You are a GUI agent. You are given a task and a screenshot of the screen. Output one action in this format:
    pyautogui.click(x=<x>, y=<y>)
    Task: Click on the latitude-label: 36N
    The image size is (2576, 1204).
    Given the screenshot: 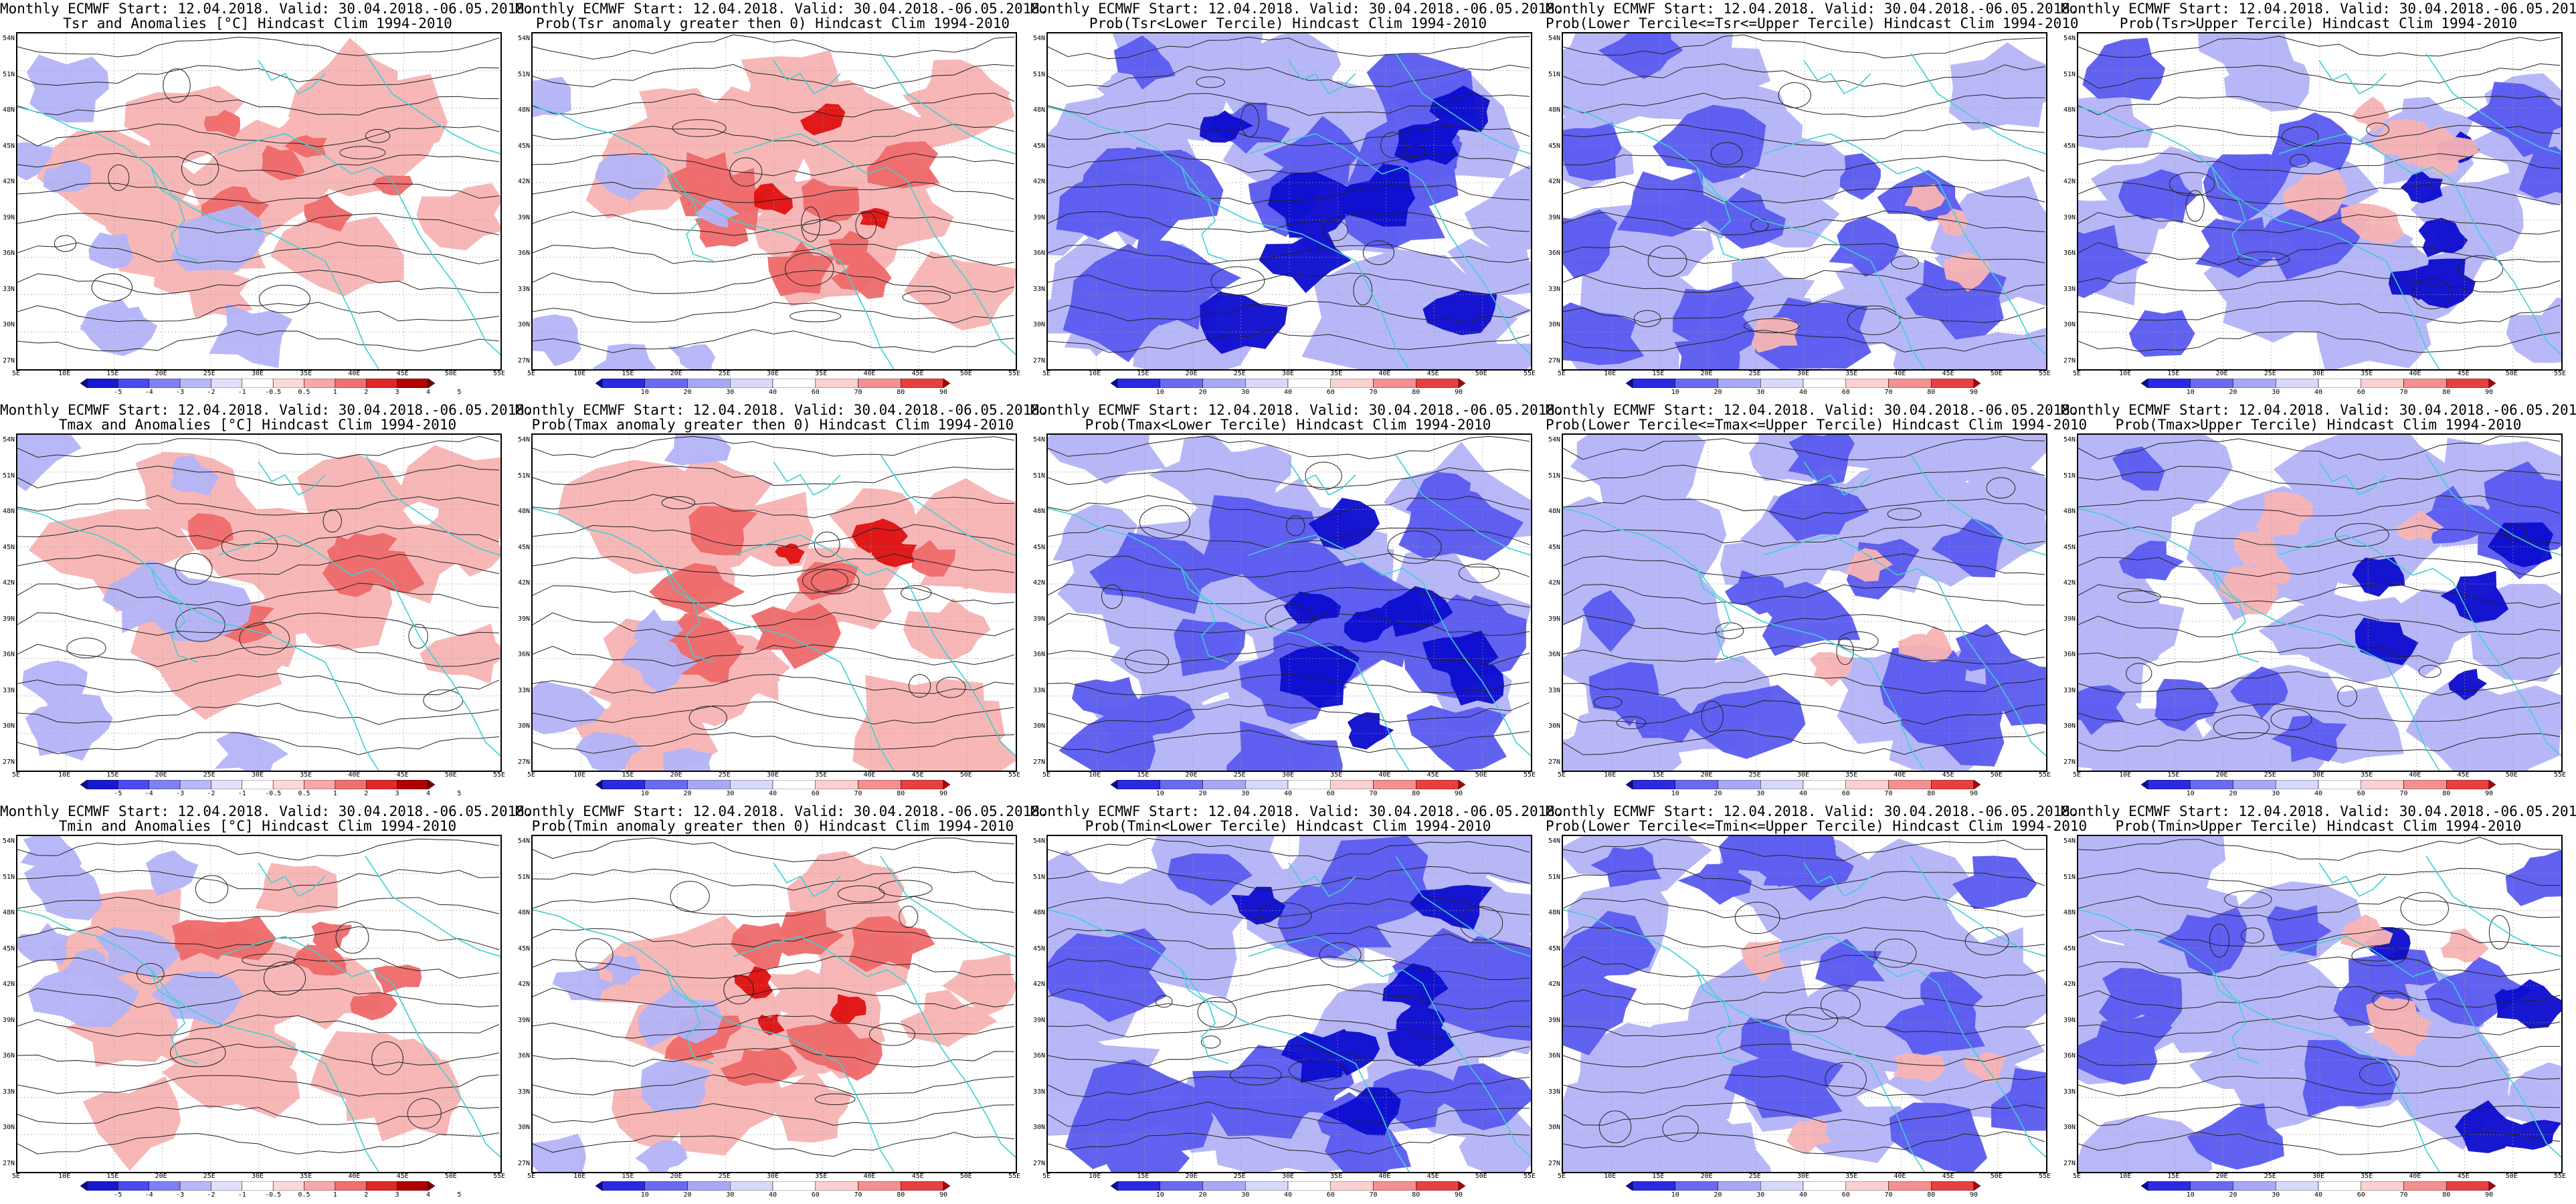 What is the action you would take?
    pyautogui.click(x=523, y=655)
    